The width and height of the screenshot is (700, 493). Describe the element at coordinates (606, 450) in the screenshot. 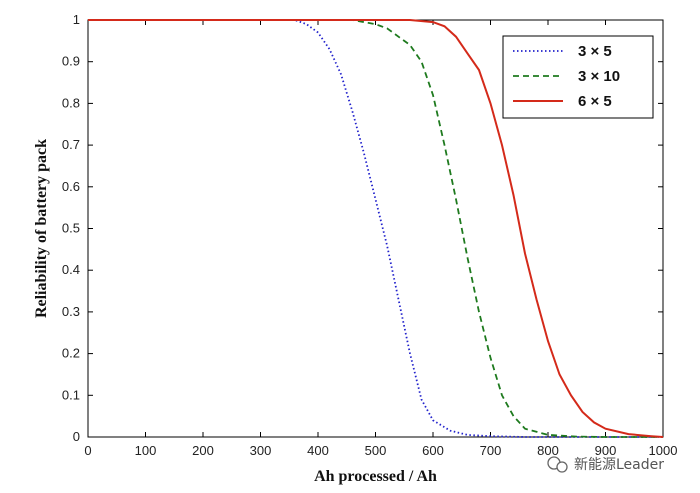

I see `x-tick-label: 900` at that location.